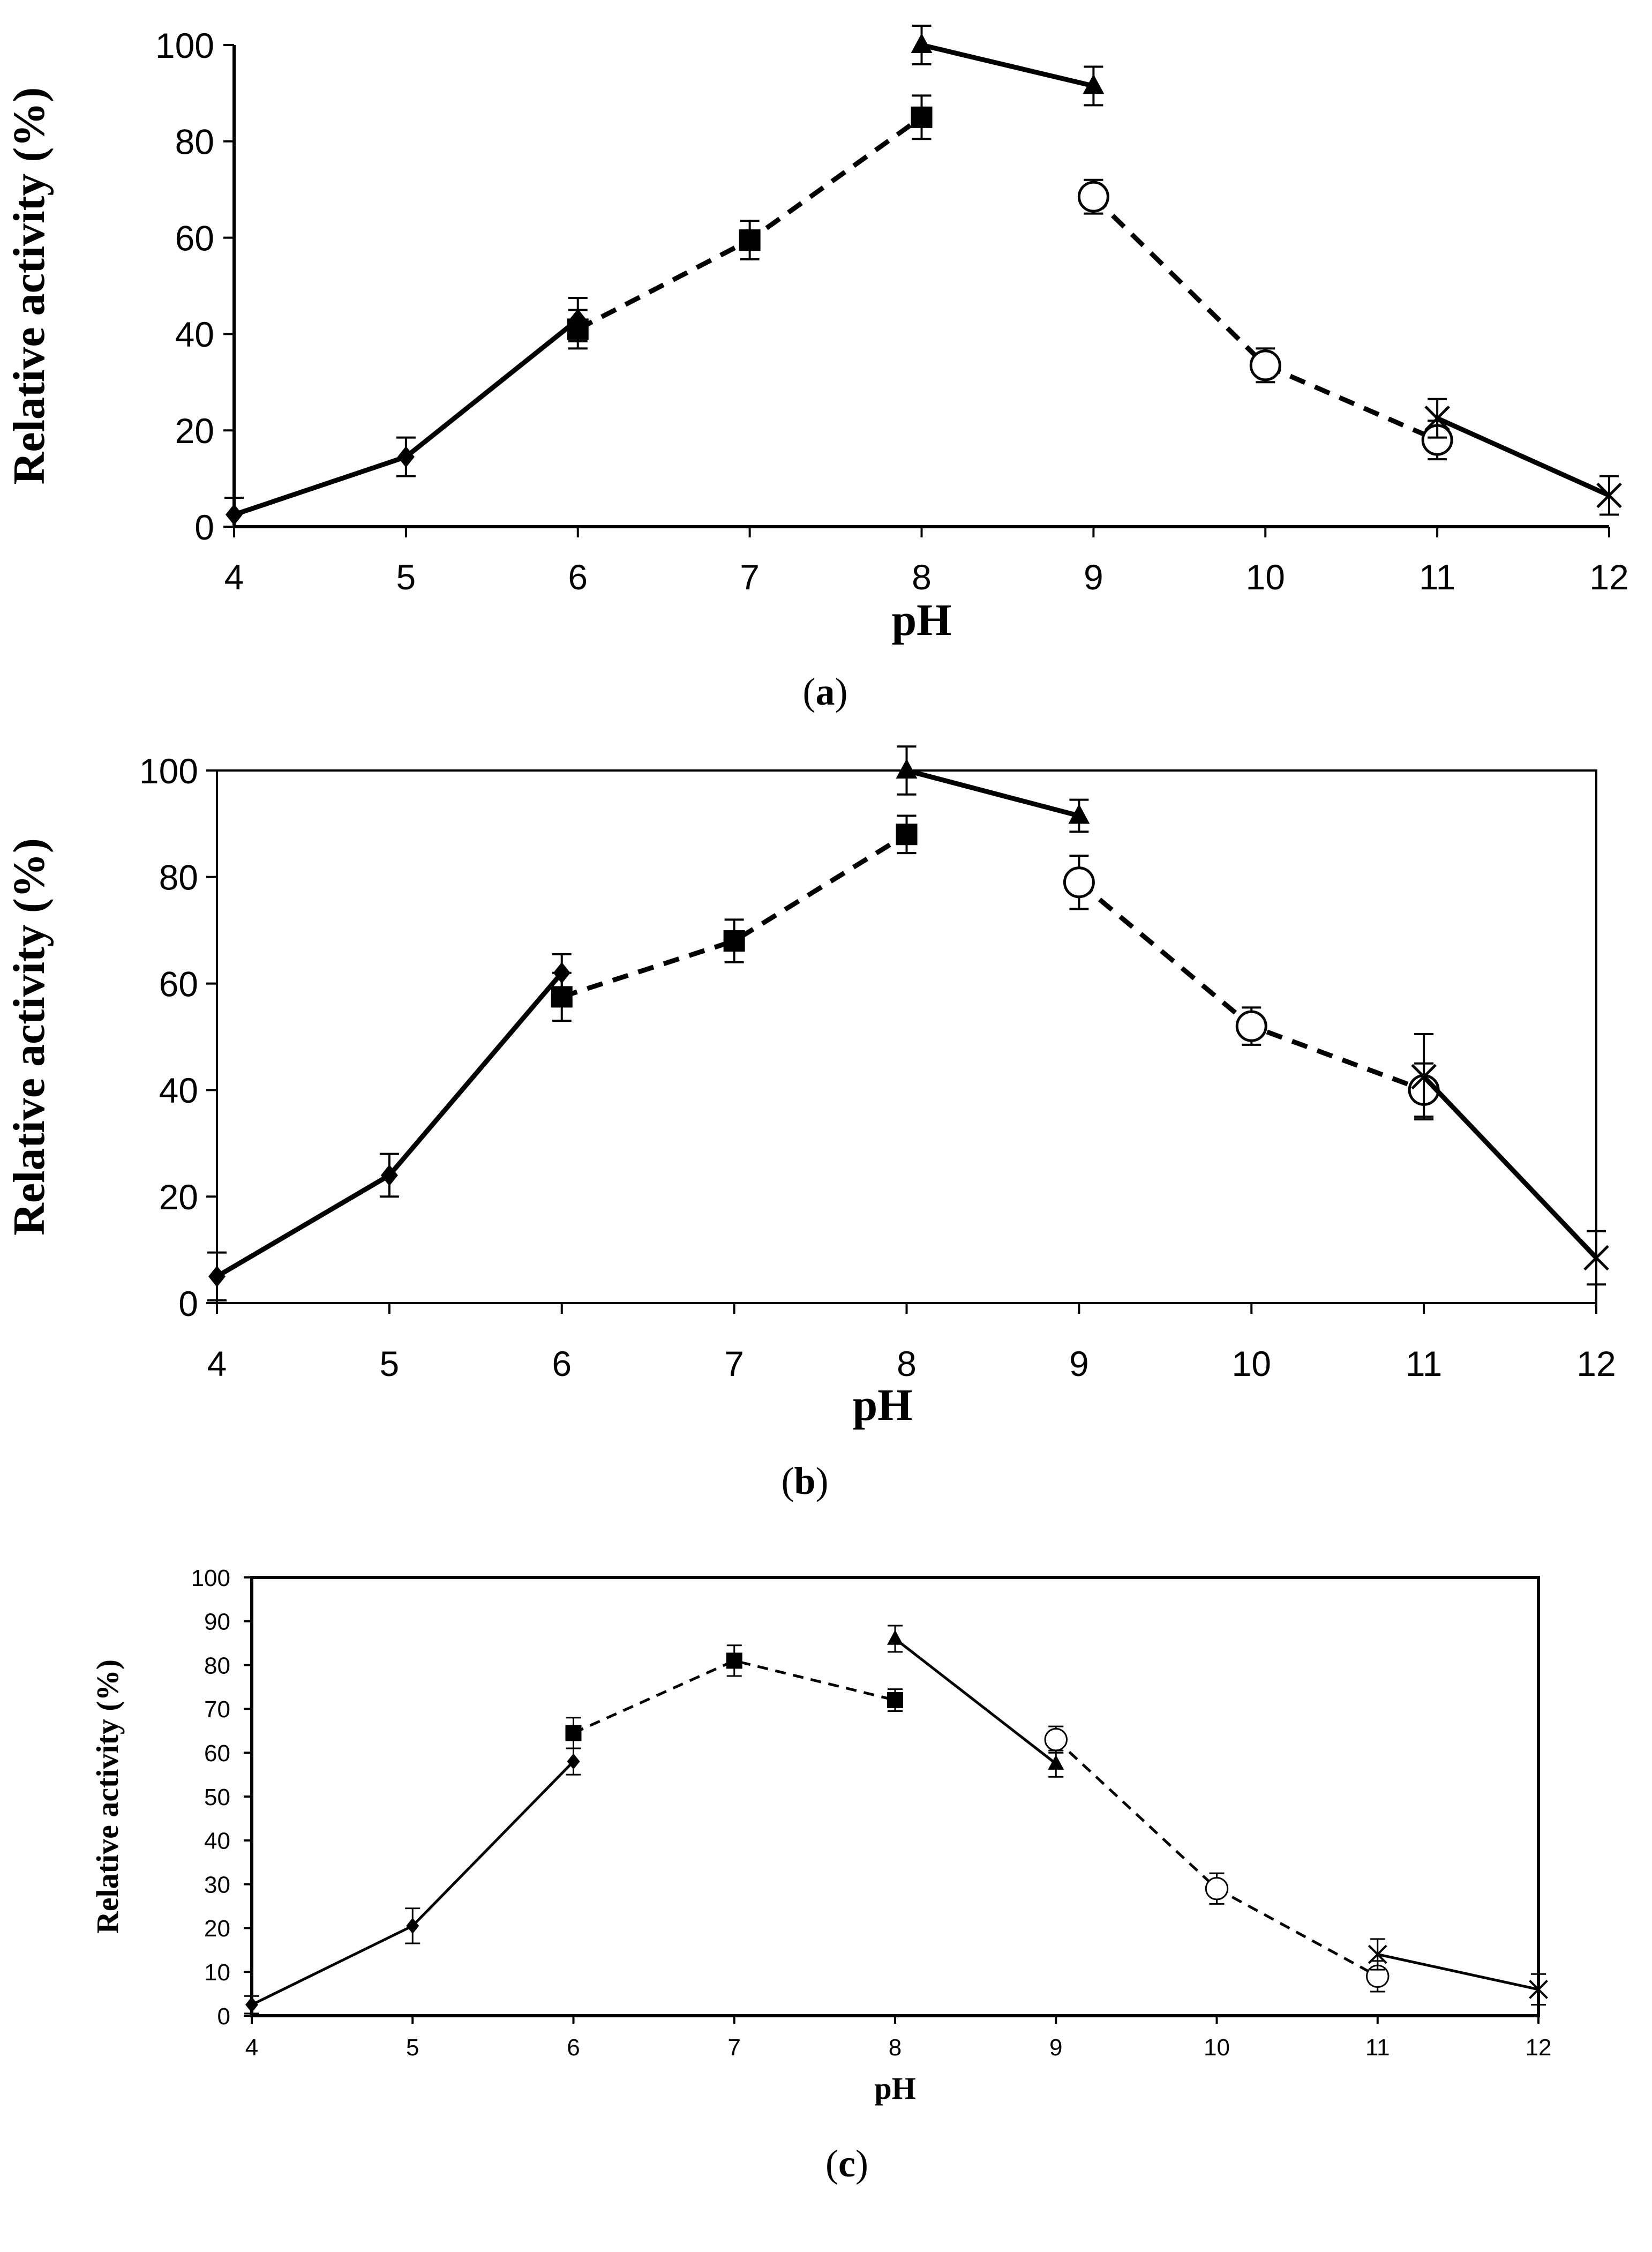  Describe the element at coordinates (804, 1481) in the screenshot. I see `caption-letter: b` at that location.